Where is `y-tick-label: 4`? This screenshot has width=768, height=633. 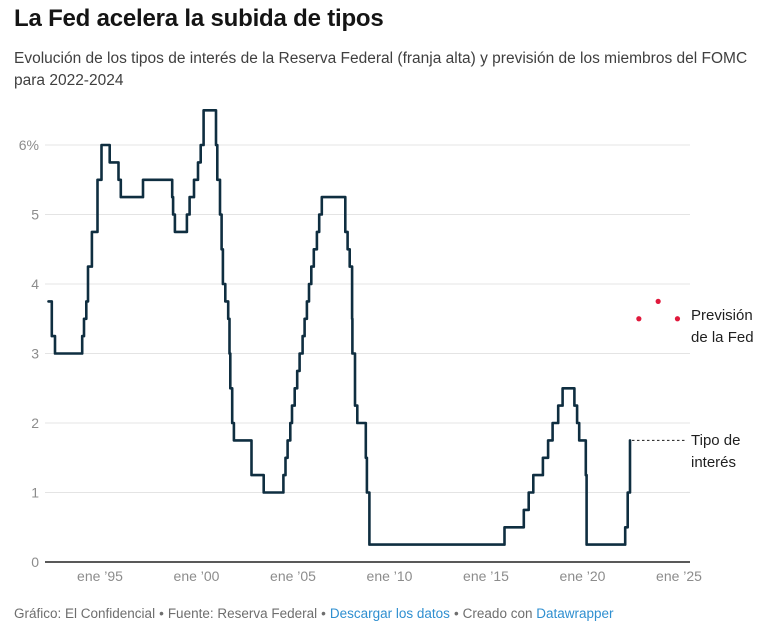 y-tick-label: 4 is located at coordinates (35, 284).